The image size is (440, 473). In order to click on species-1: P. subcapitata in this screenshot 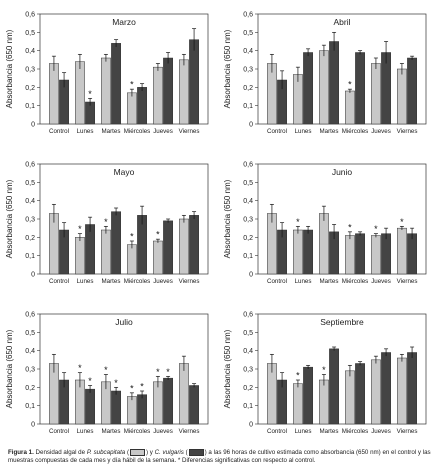, I will do `click(106, 453)`.